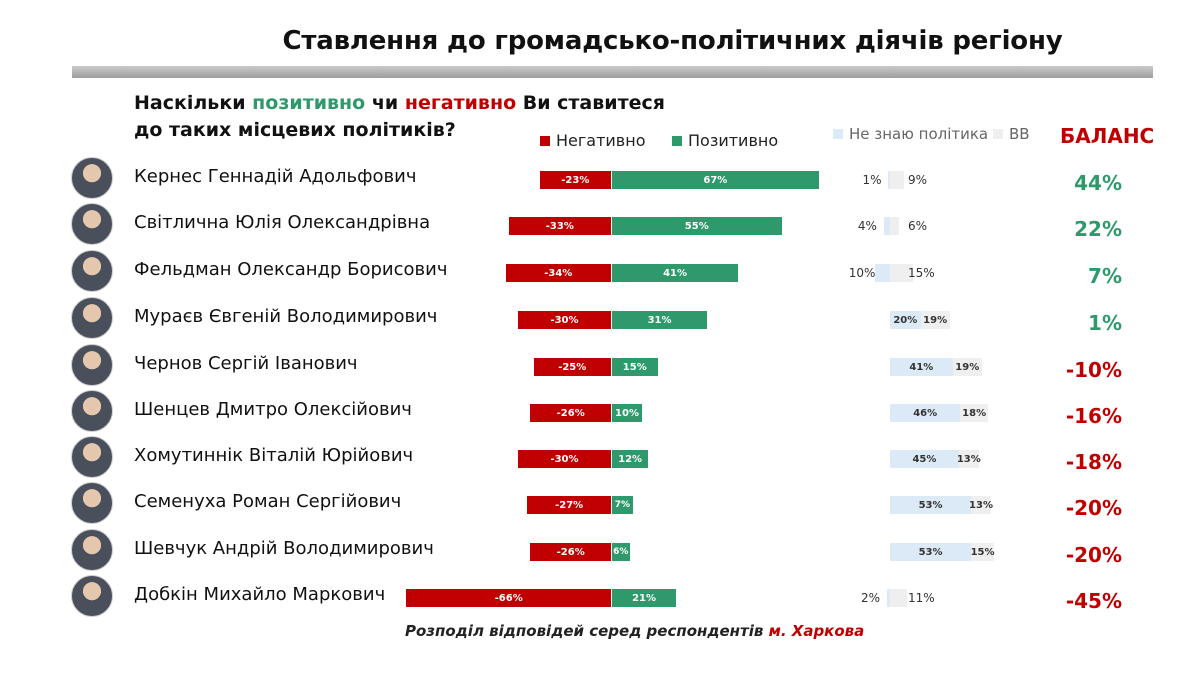 Image resolution: width=1200 pixels, height=675 pixels. What do you see at coordinates (508, 598) in the screenshot?
I see `negative-bar: -66%` at bounding box center [508, 598].